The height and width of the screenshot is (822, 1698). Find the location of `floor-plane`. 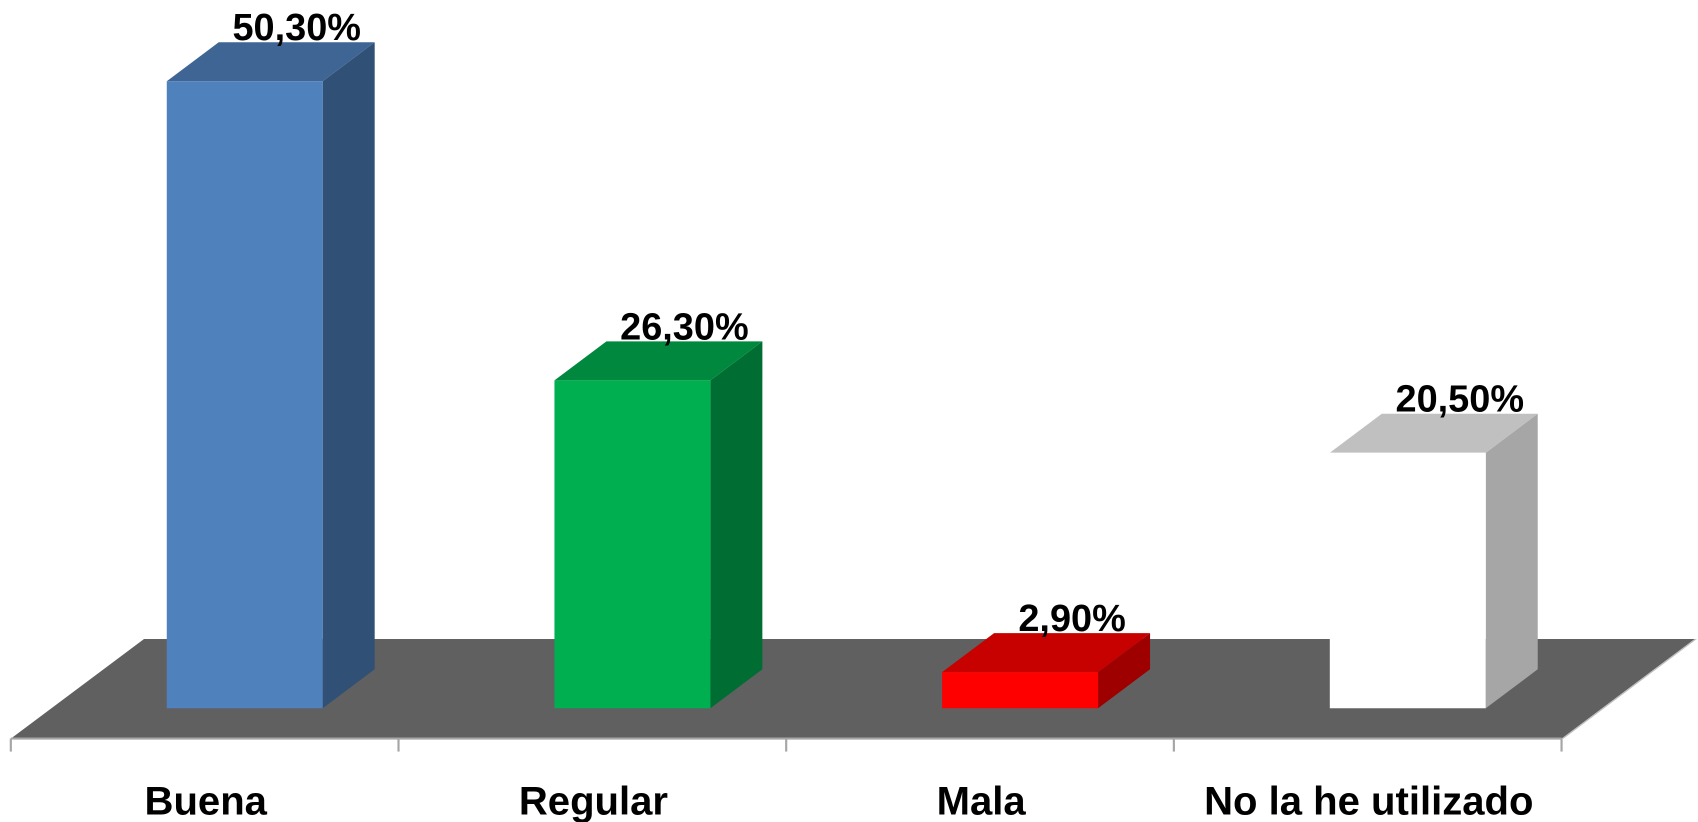

floor-plane is located at coordinates (852, 688).